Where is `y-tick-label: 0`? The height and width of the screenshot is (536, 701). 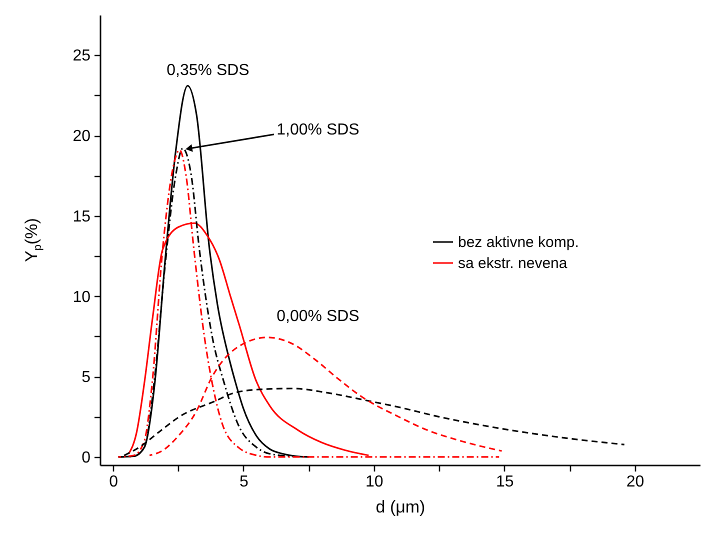
y-tick-label: 0 is located at coordinates (86, 457).